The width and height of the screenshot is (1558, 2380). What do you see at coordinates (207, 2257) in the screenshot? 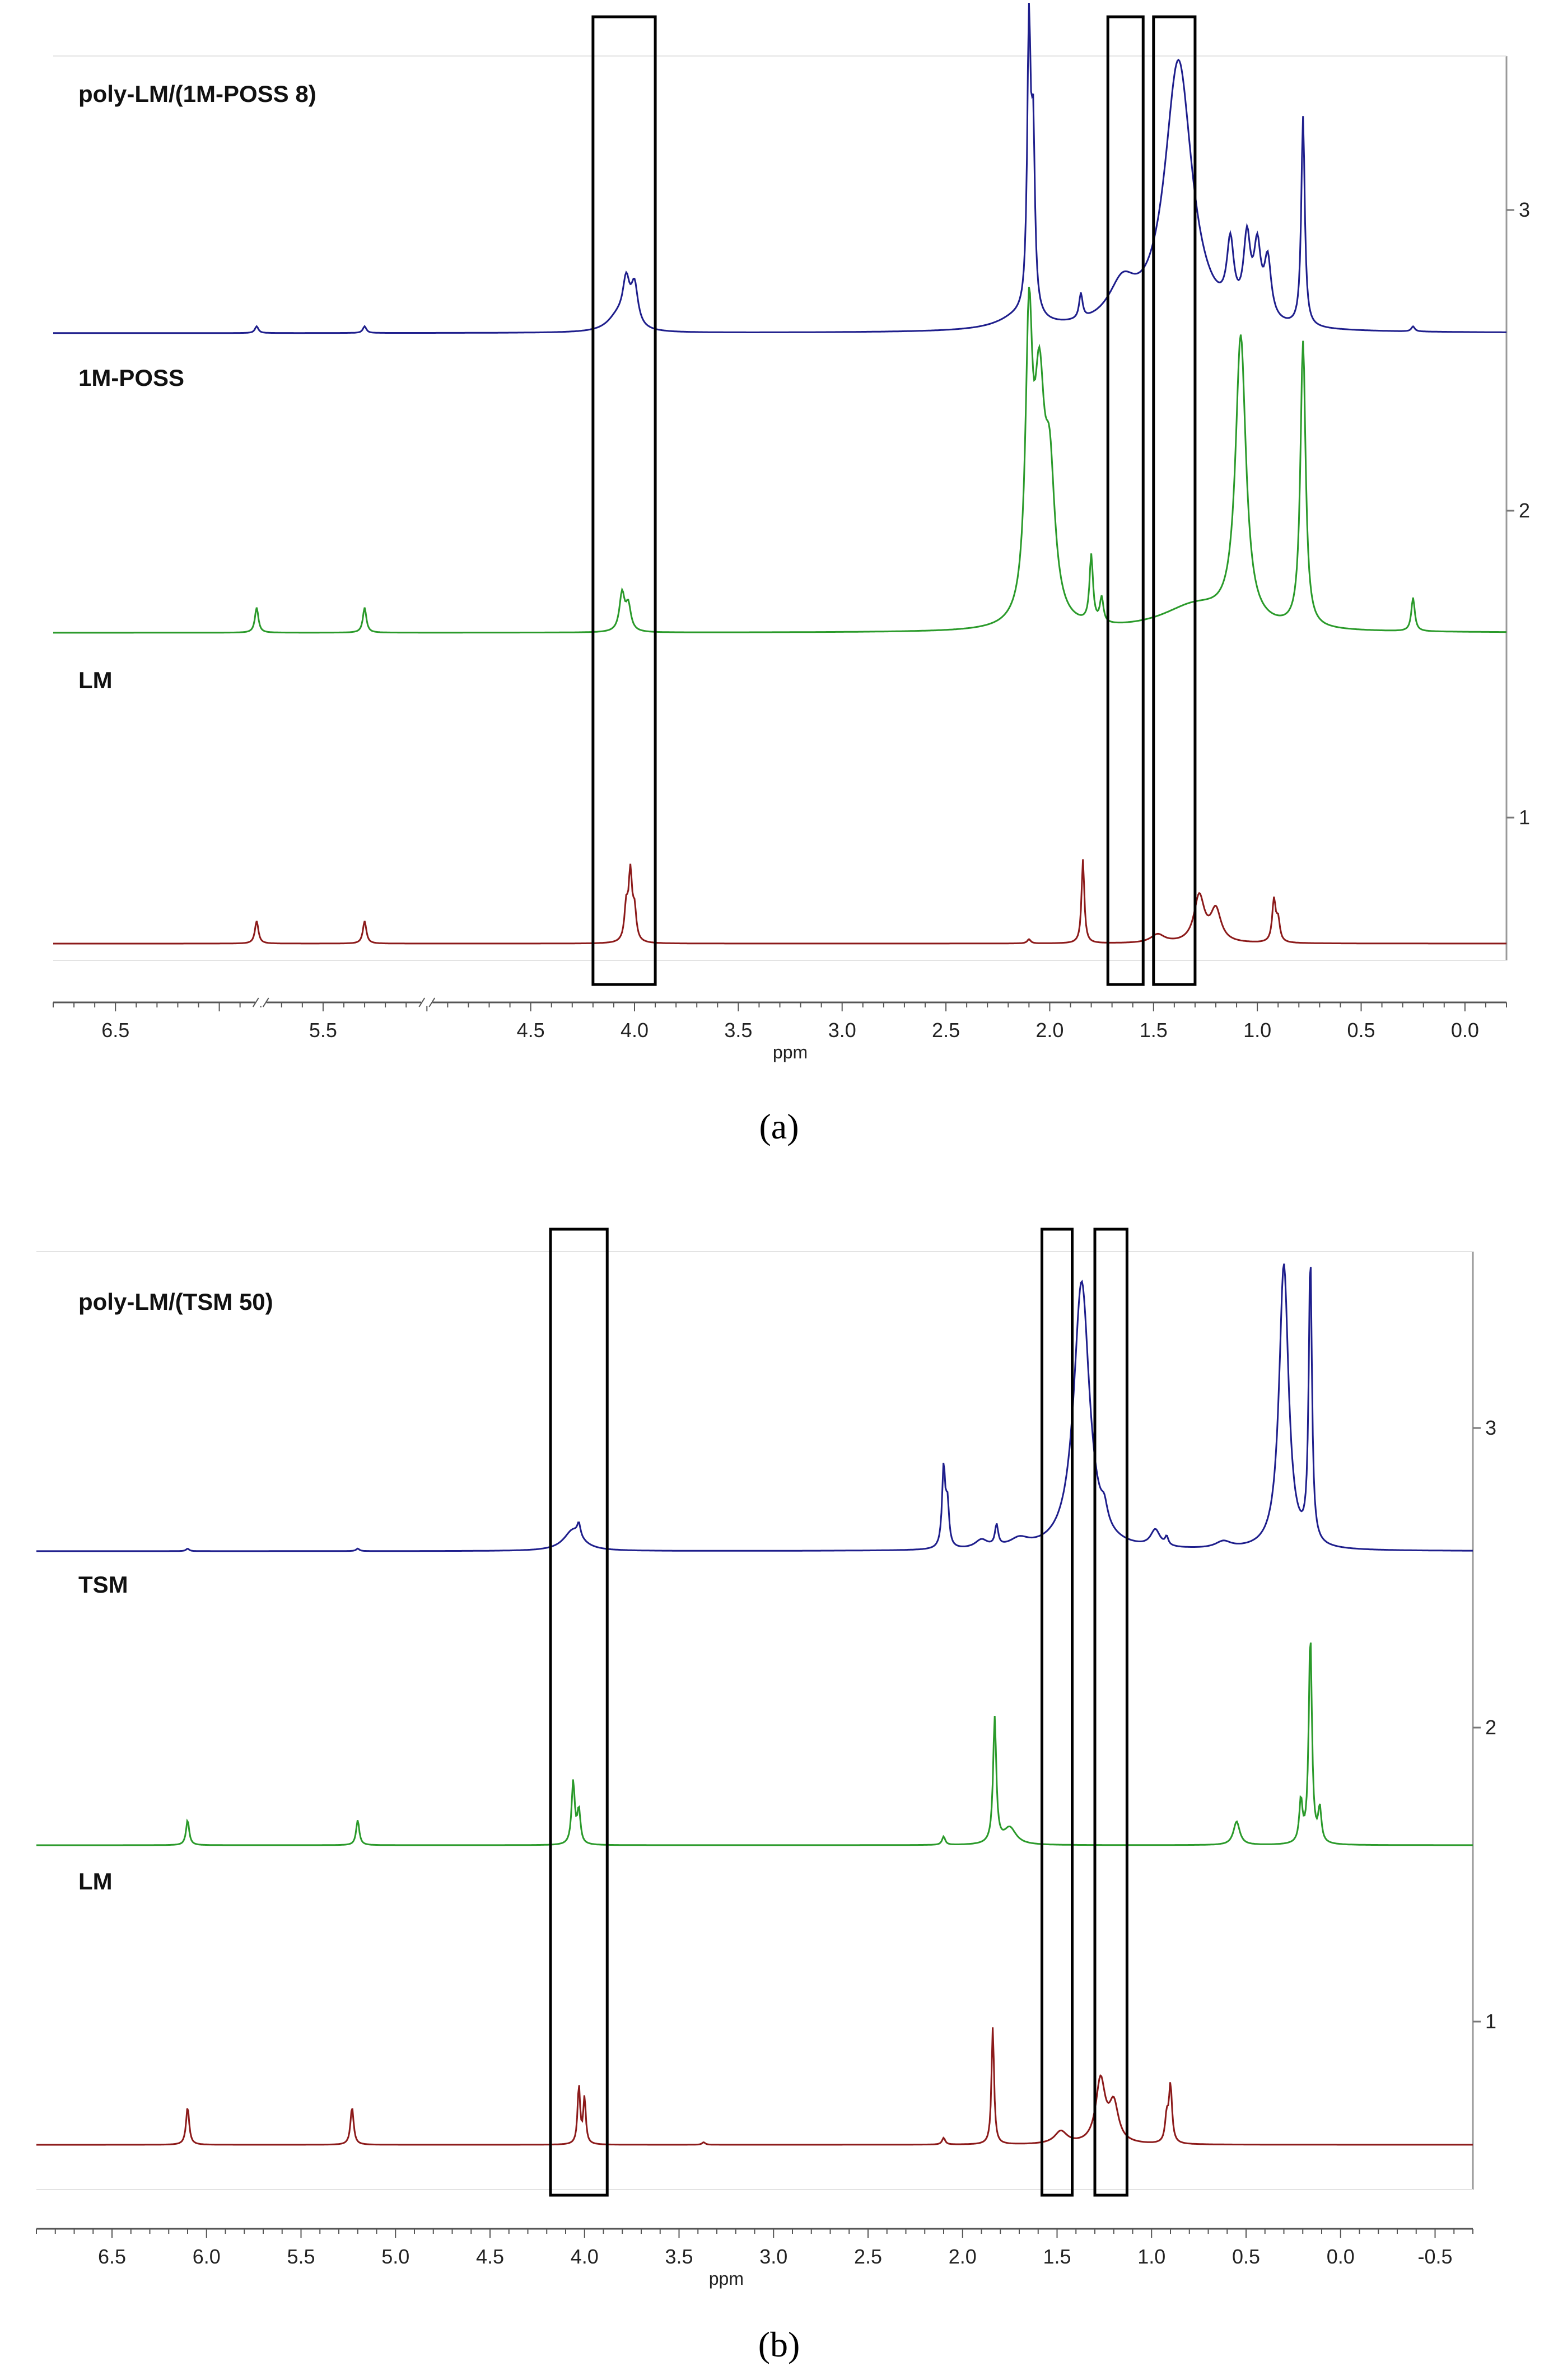
I see `x-tick-label: 6.0` at bounding box center [207, 2257].